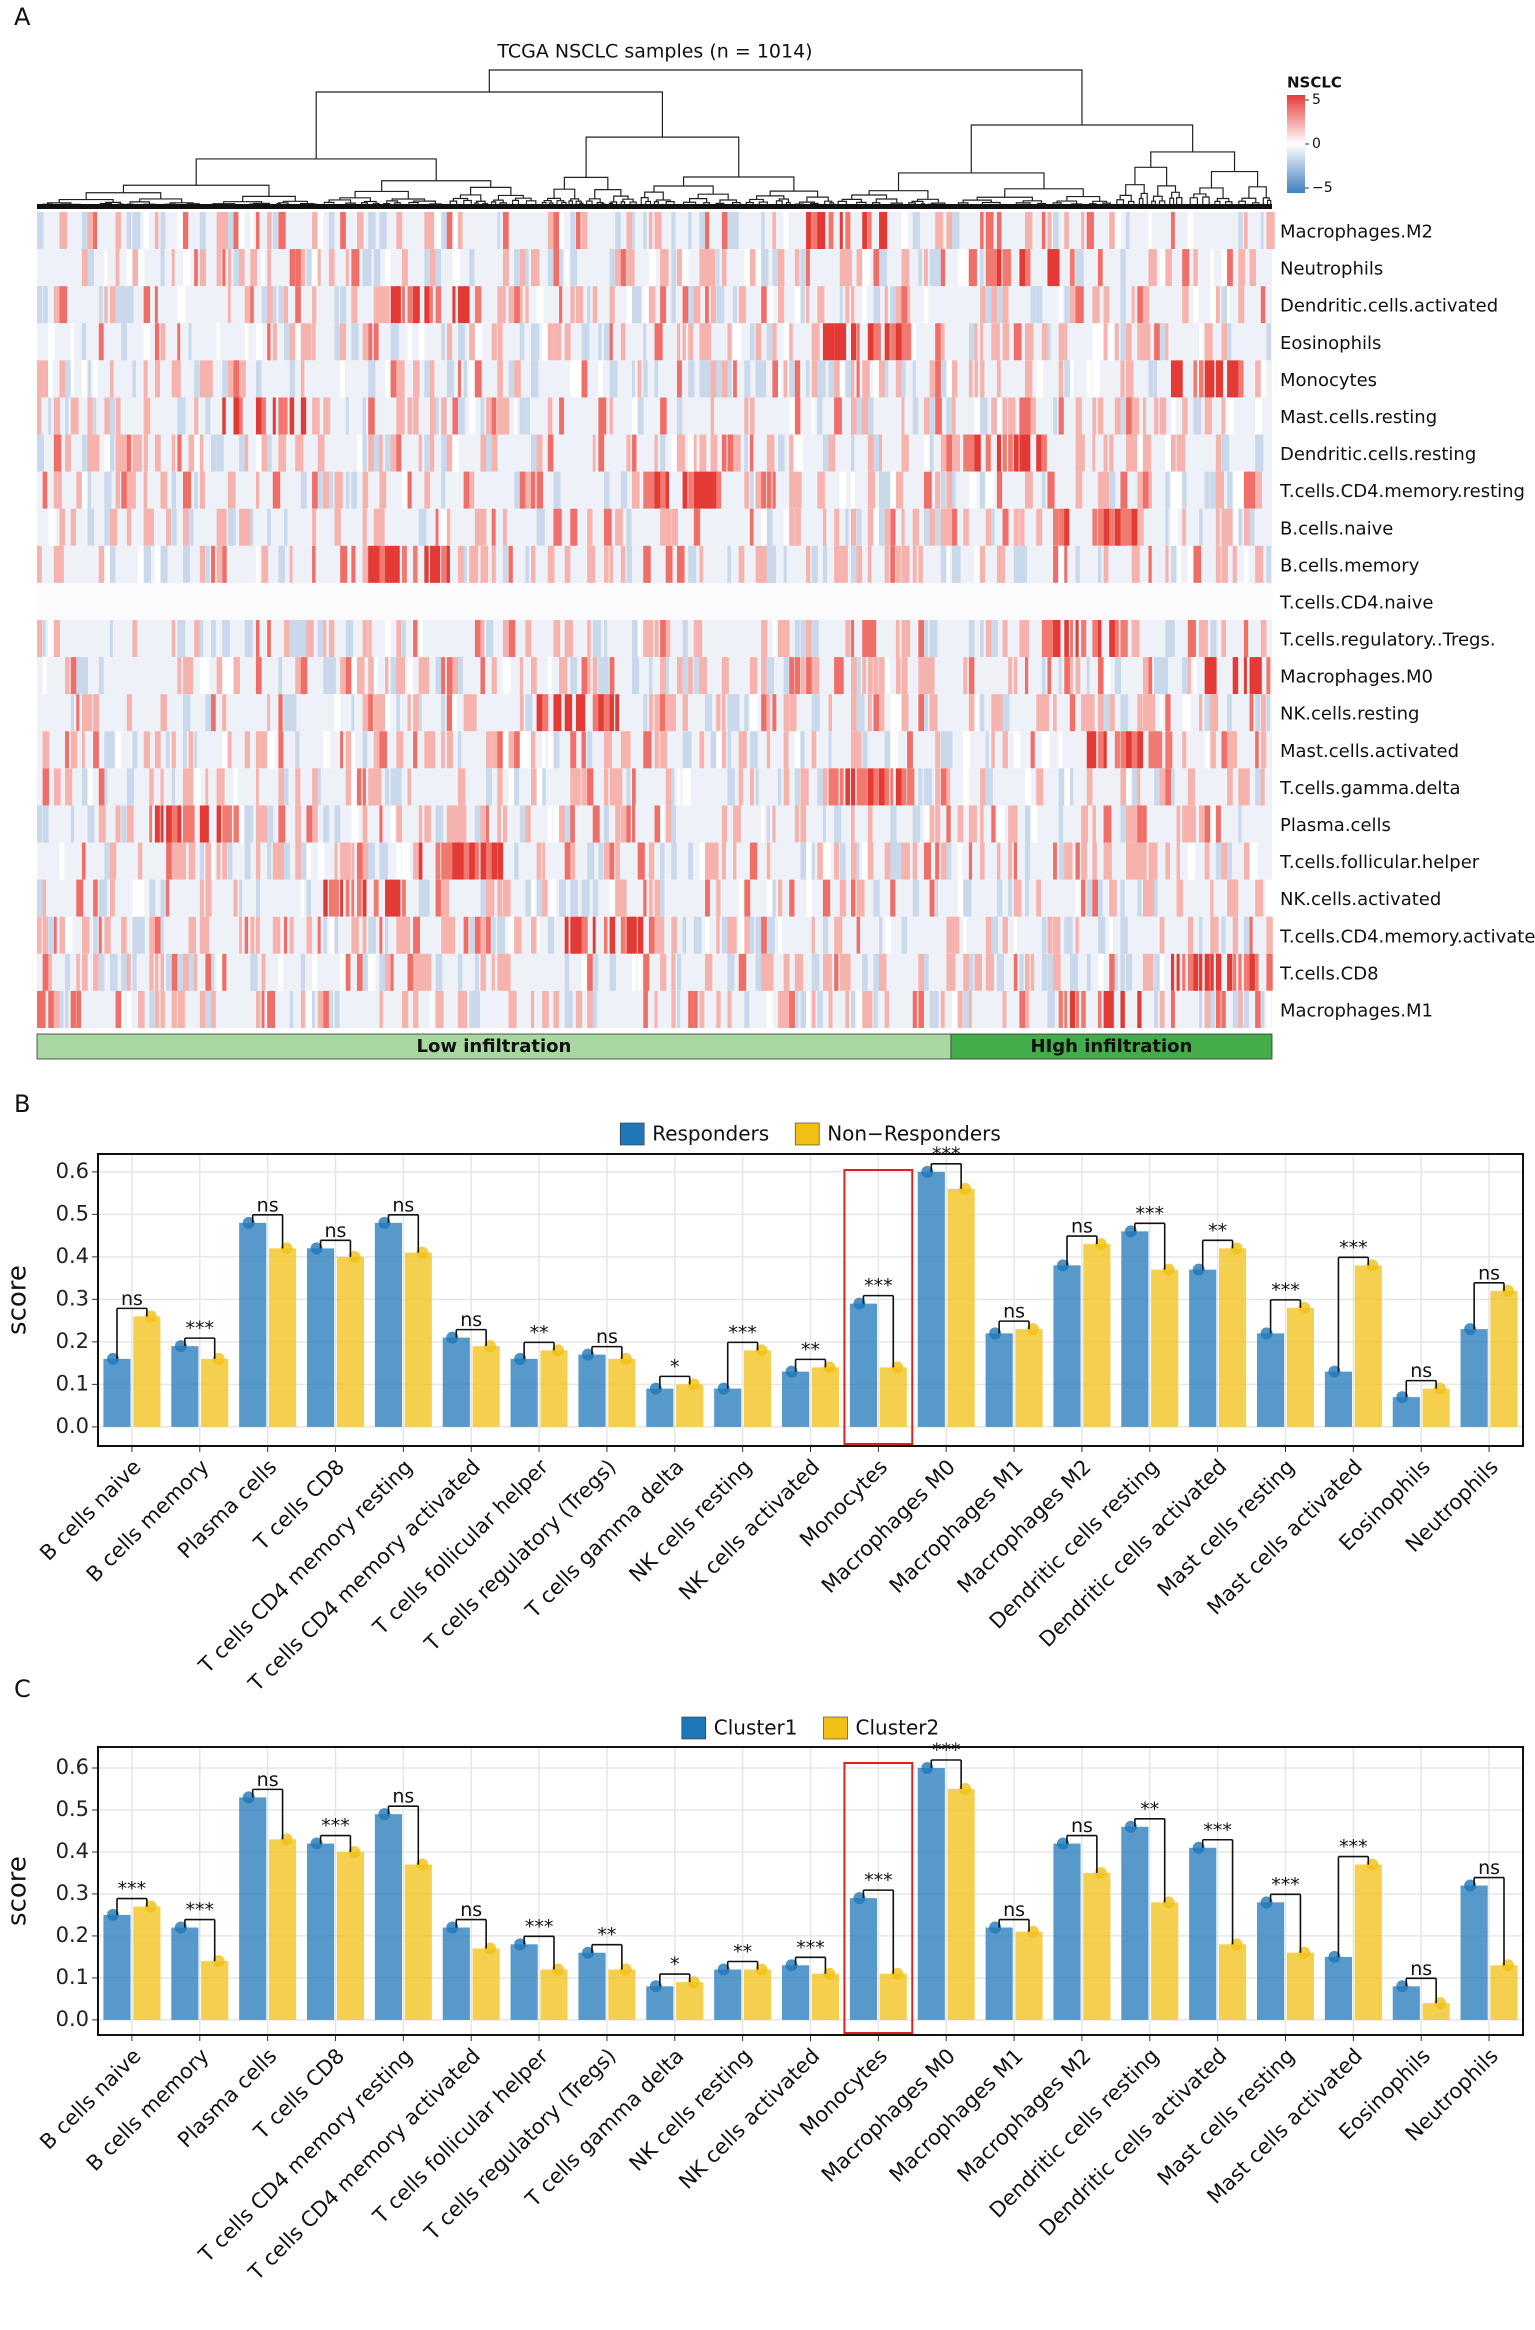 This screenshot has height=2330, width=1535. What do you see at coordinates (654, 52) in the screenshot?
I see `heatmap-title: TCGA NSCLC samples (n = 1014)` at bounding box center [654, 52].